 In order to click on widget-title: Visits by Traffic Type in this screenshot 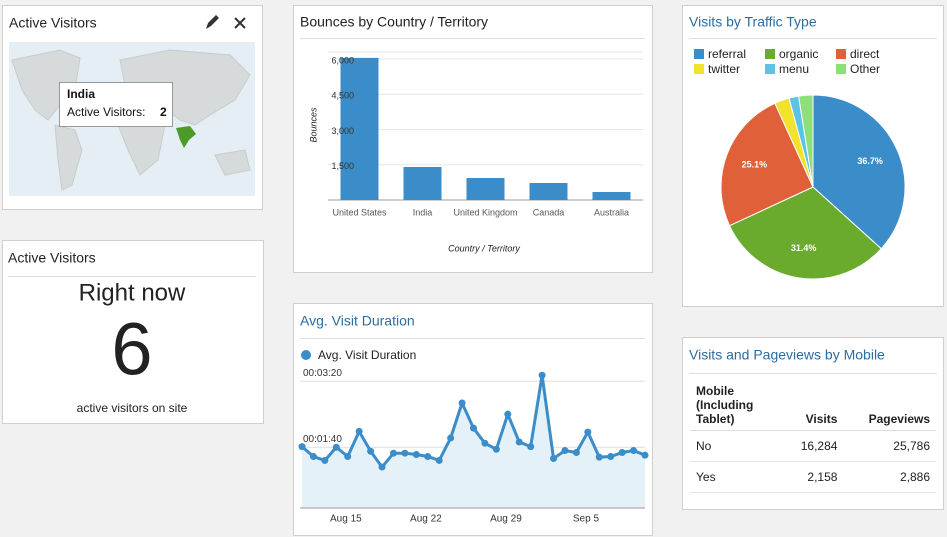, I will do `click(753, 22)`.